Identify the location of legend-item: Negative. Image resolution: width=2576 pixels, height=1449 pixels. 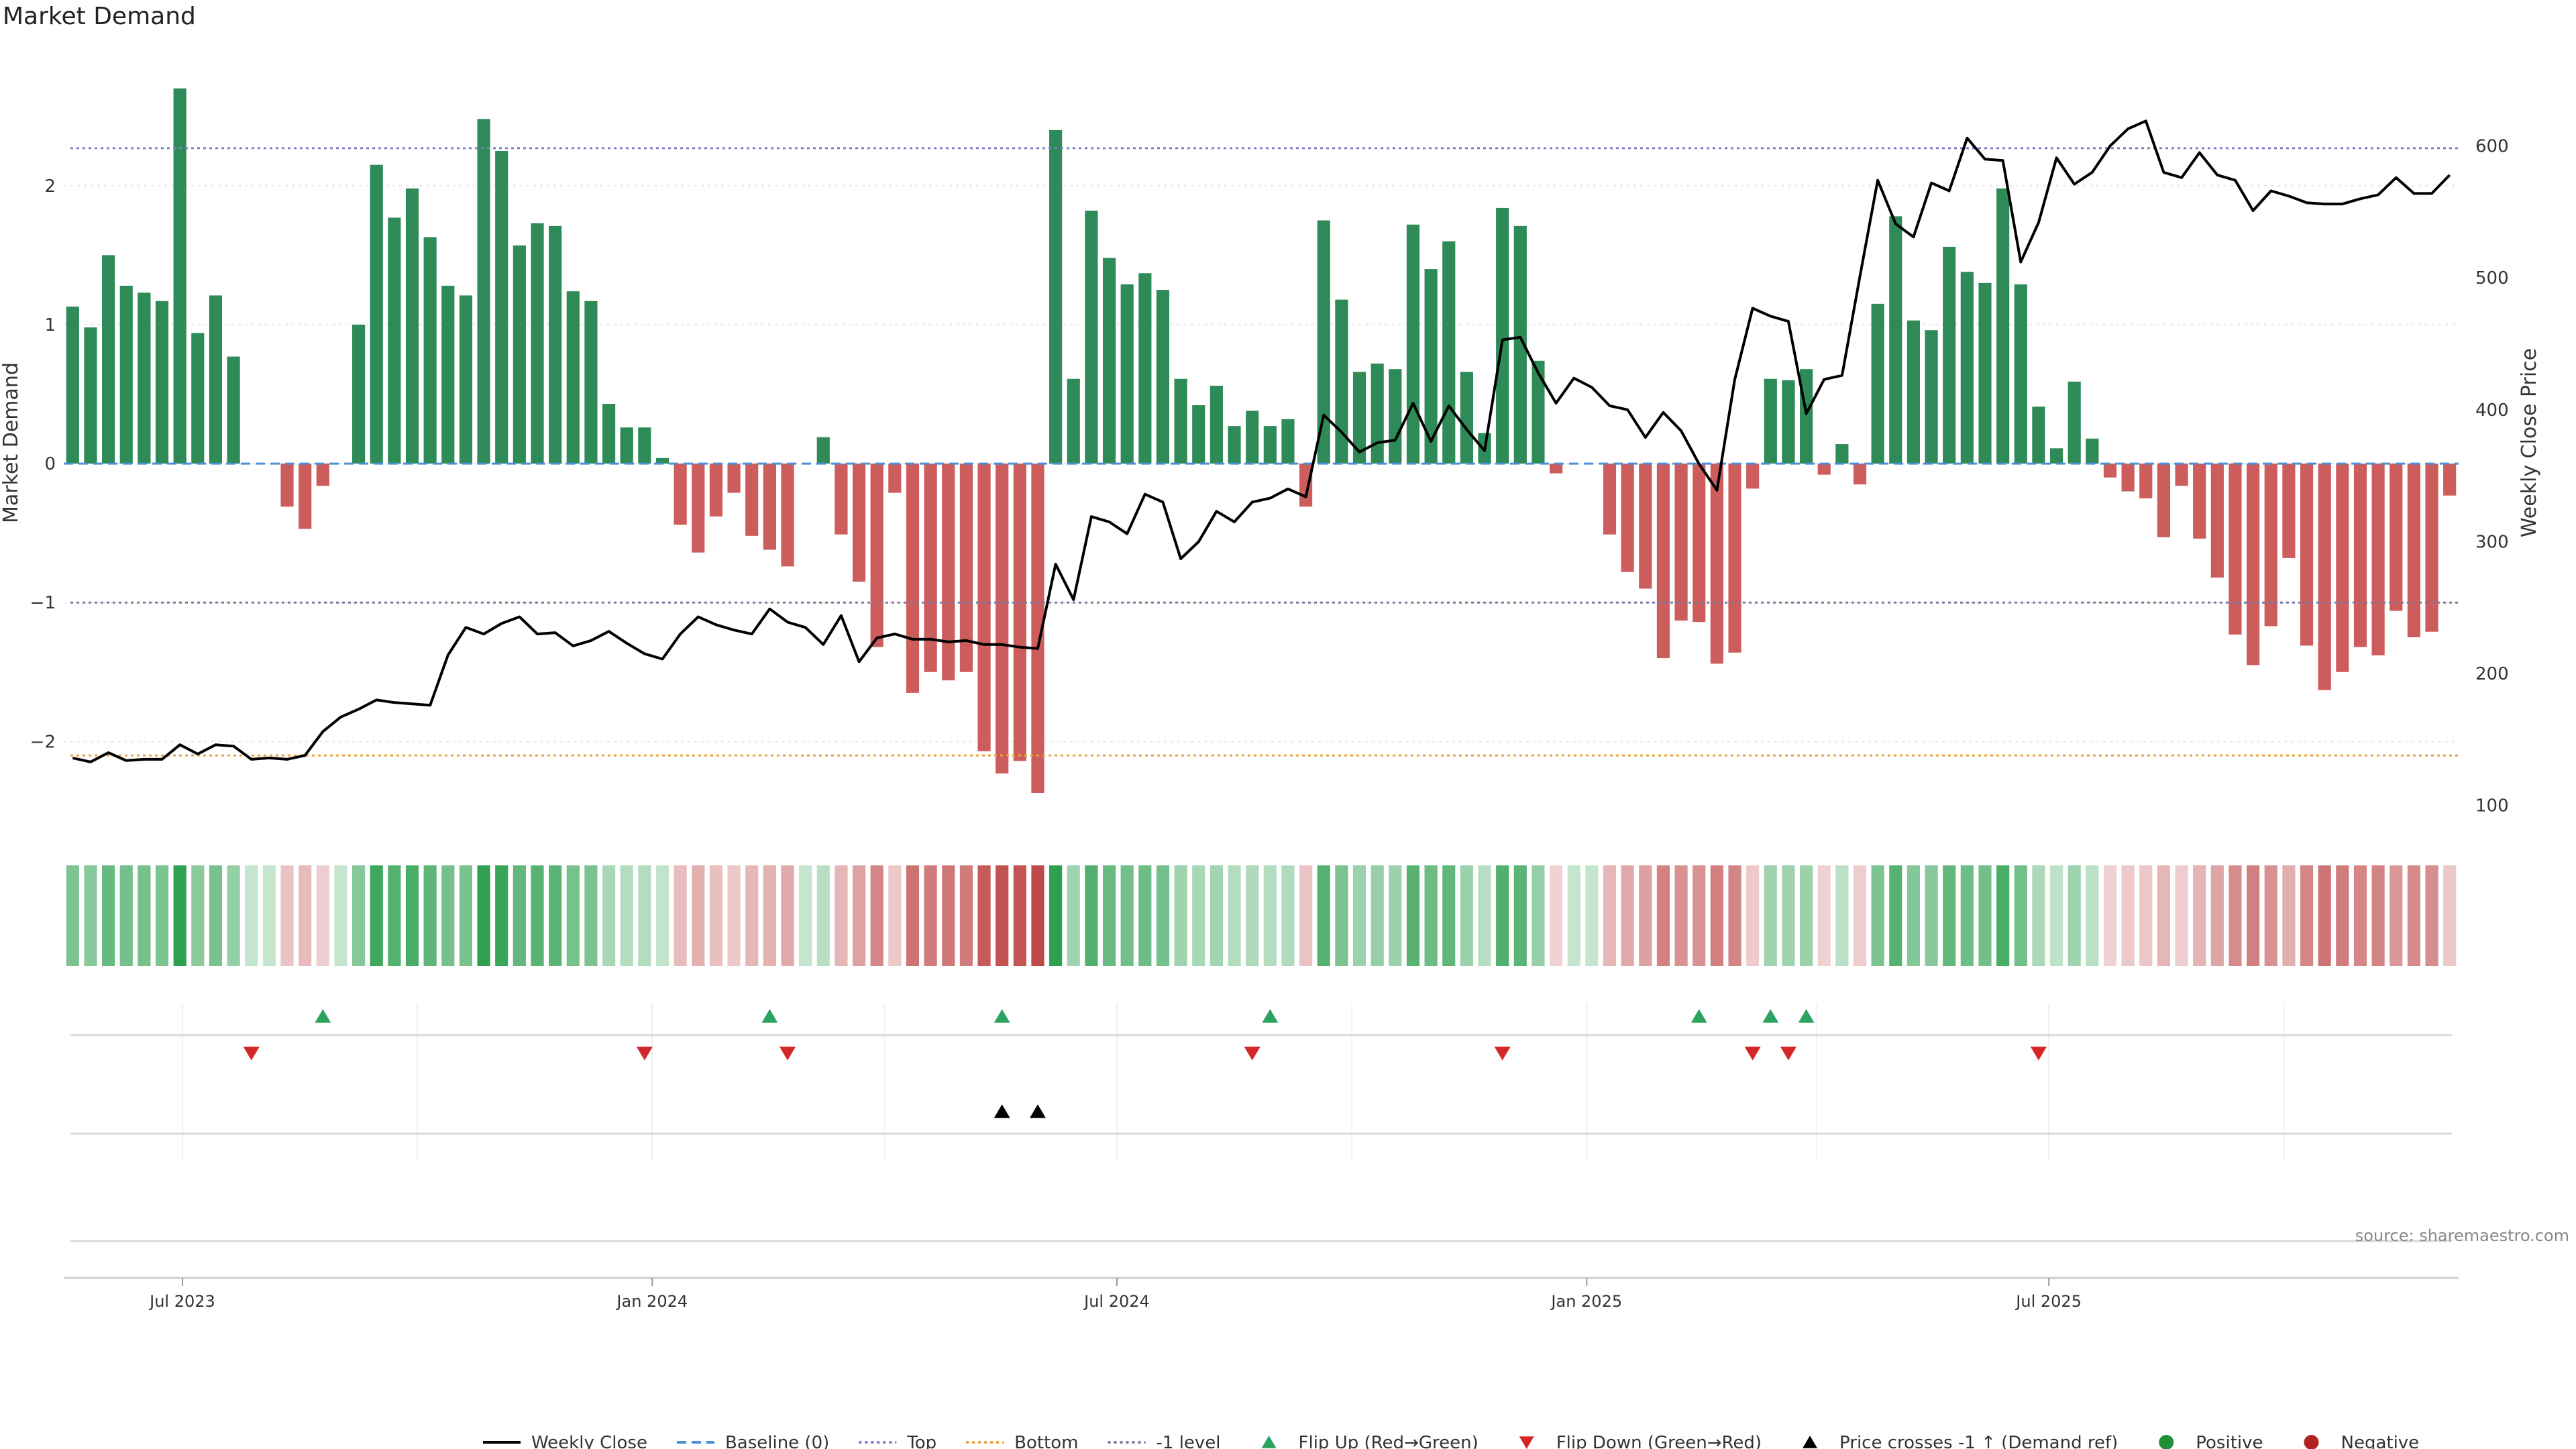
(2361, 1441).